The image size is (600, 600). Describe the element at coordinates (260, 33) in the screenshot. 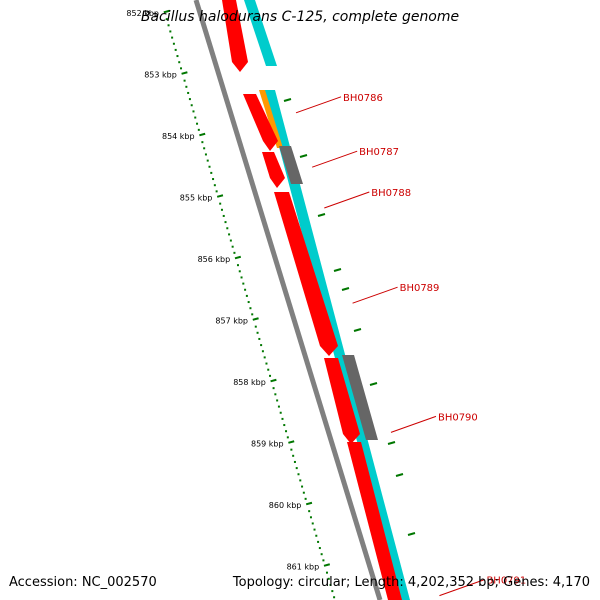

I see `reverse-feature` at that location.